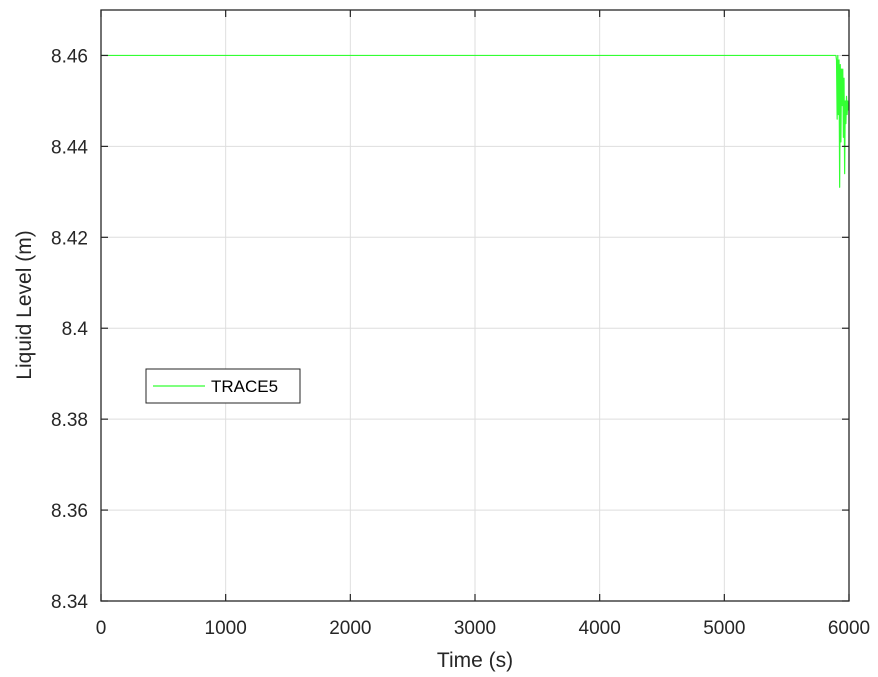 This screenshot has width=878, height=677. What do you see at coordinates (24, 304) in the screenshot?
I see `y-axis-title: Liquid Level (m)` at bounding box center [24, 304].